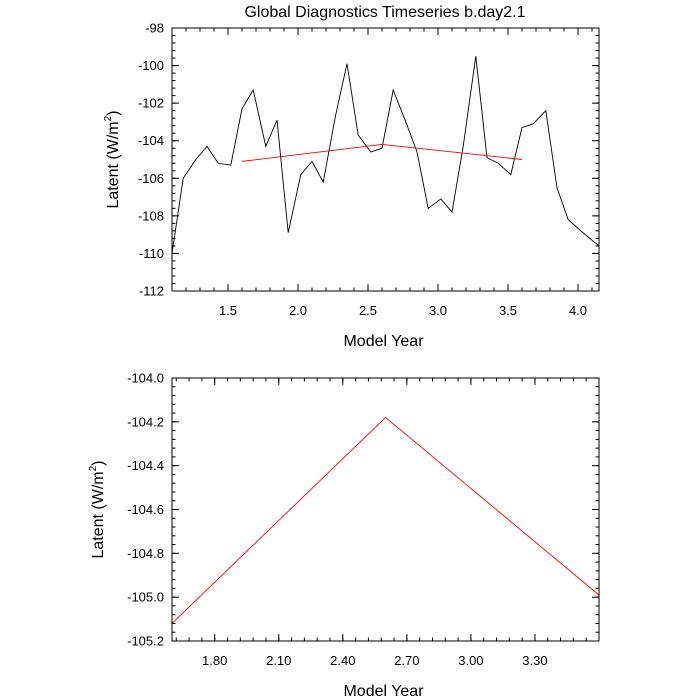 The height and width of the screenshot is (700, 700). What do you see at coordinates (145, 465) in the screenshot?
I see `y-tick-label: -104.4` at bounding box center [145, 465].